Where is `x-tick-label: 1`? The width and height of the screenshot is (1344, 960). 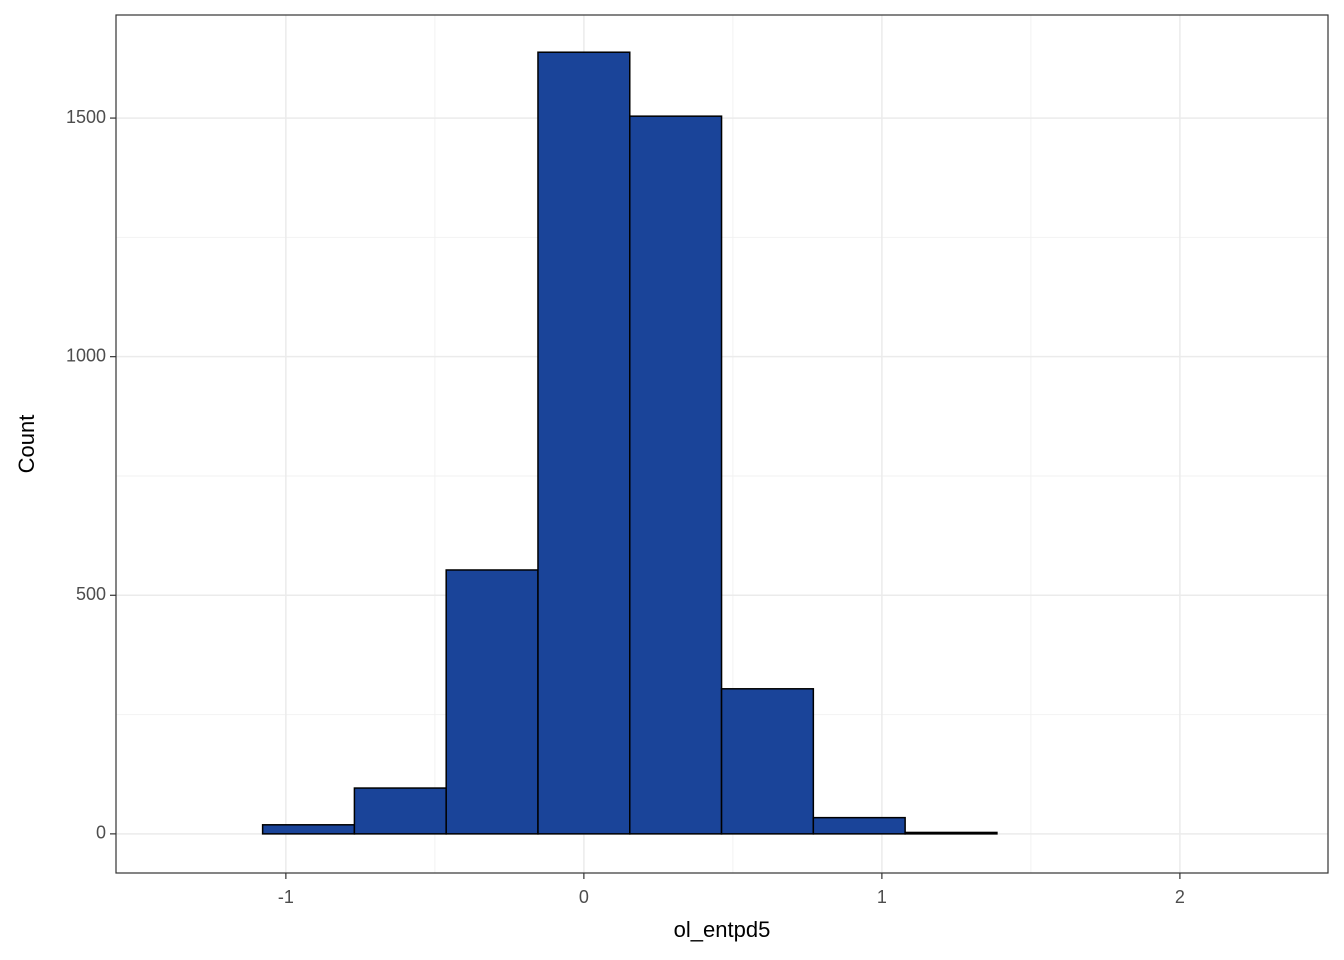
x-tick-label: 1 is located at coordinates (882, 897).